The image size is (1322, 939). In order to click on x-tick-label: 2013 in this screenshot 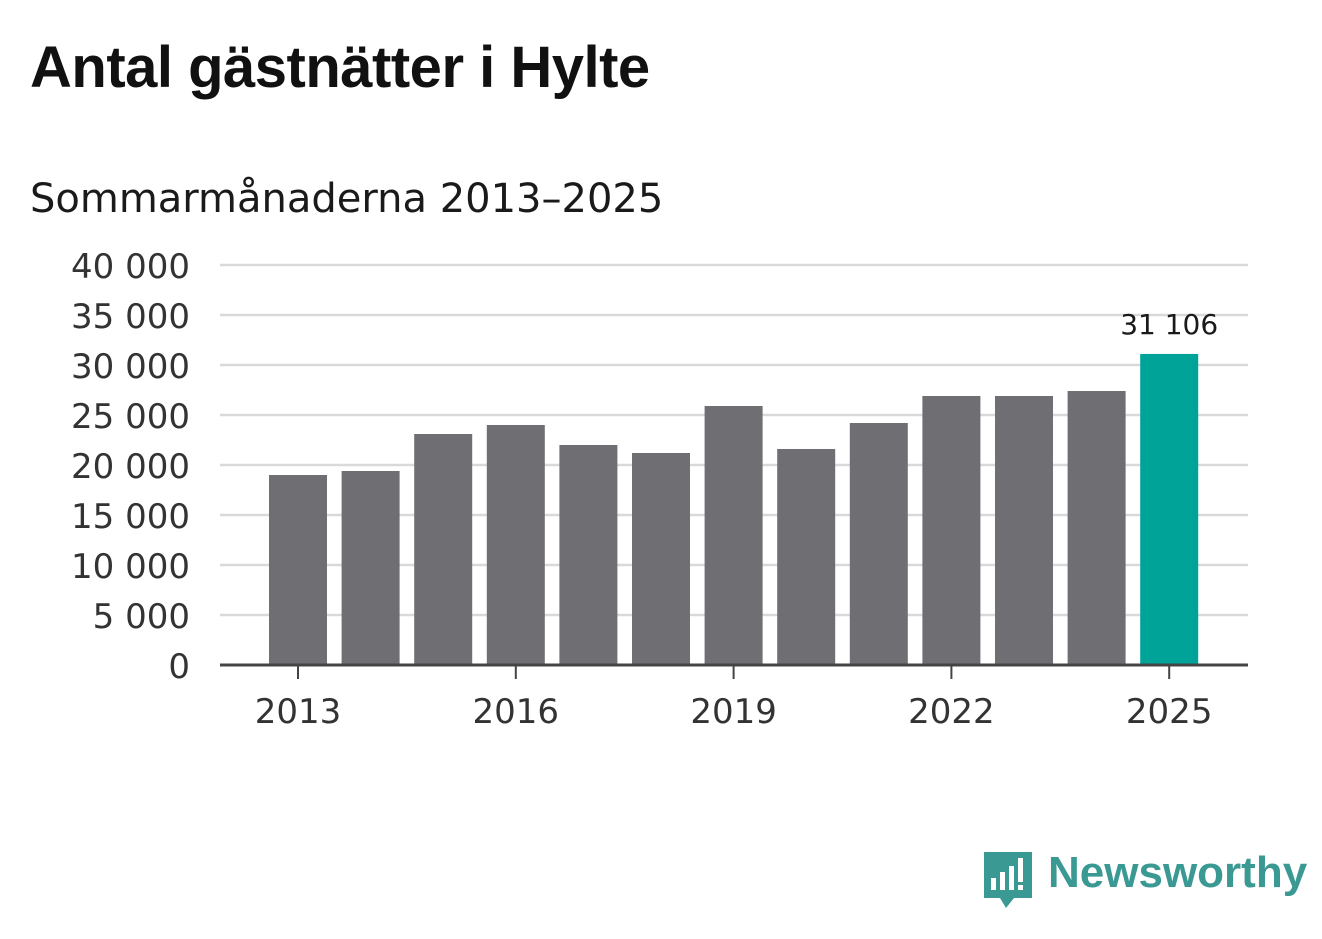, I will do `click(298, 712)`.